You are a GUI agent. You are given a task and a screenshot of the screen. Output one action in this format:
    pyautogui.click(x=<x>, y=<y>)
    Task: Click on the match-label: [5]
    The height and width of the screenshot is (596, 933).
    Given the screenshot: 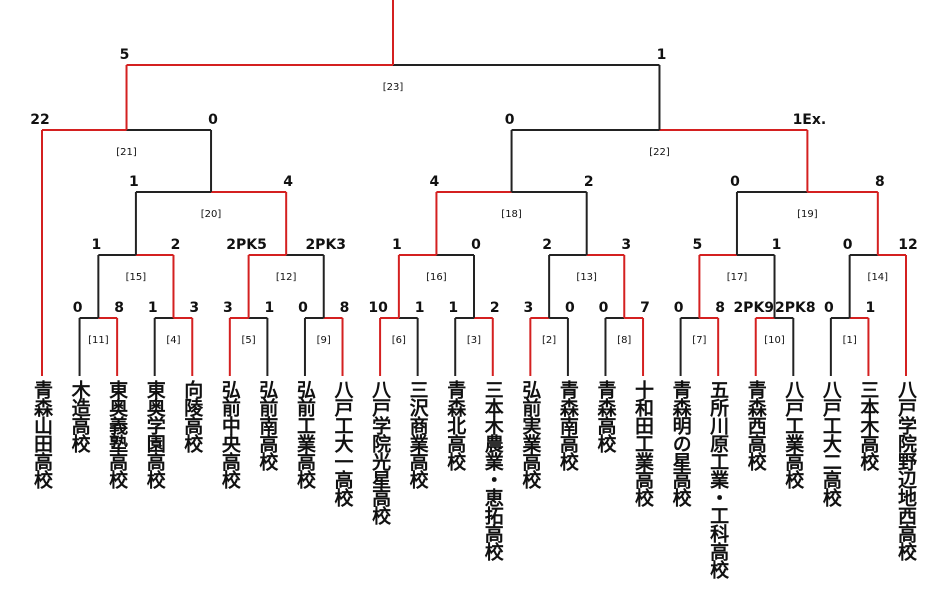 What is the action you would take?
    pyautogui.click(x=249, y=340)
    